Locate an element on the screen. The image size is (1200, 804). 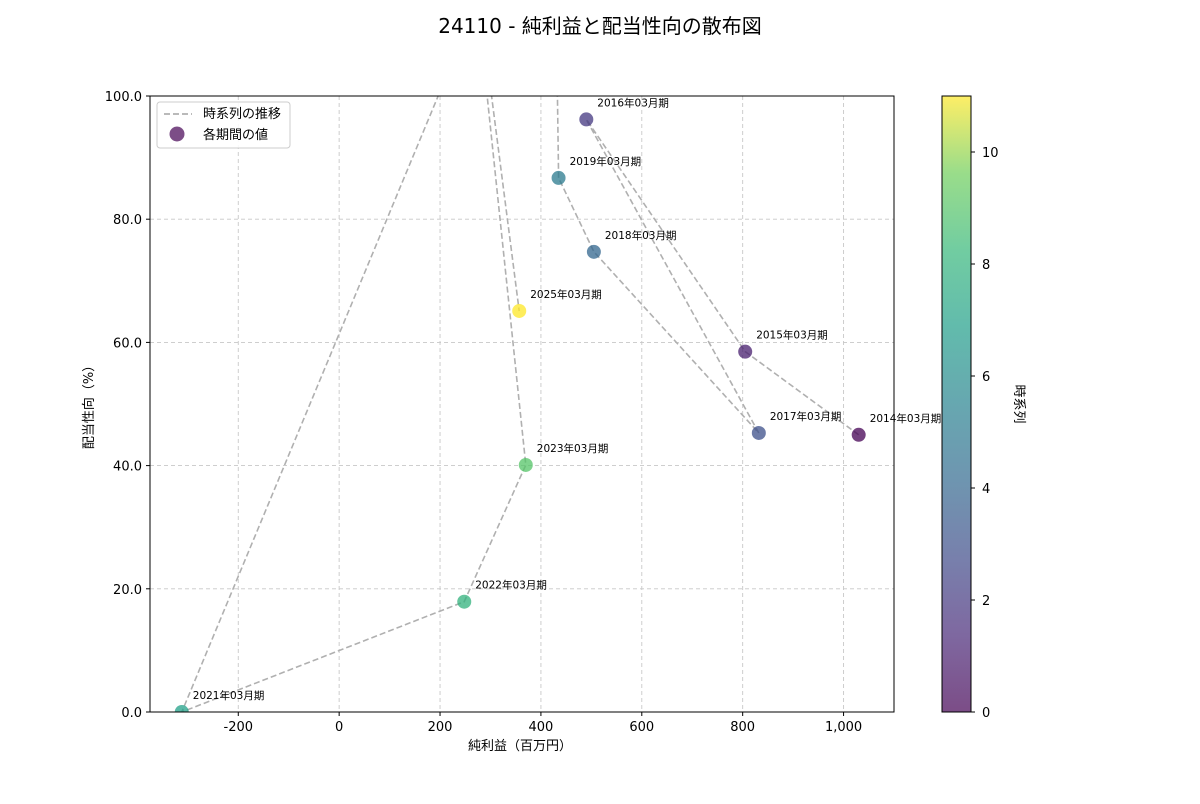
colorbar-ticks: 0 2 4 6 8 10 is located at coordinates (985, 433).